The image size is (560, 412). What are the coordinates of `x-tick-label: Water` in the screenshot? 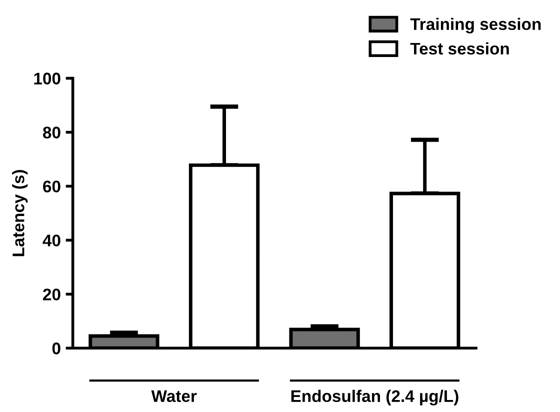 It's located at (174, 396).